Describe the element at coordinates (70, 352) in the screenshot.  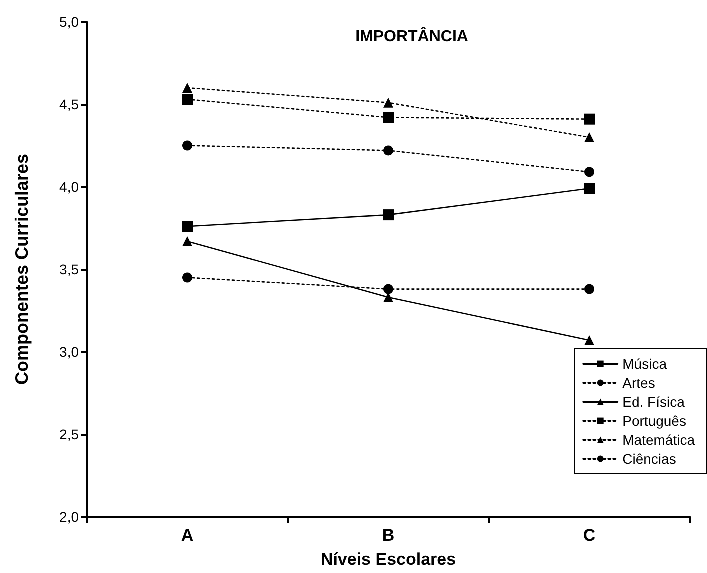
I see `y-tick-label: 3,0` at that location.